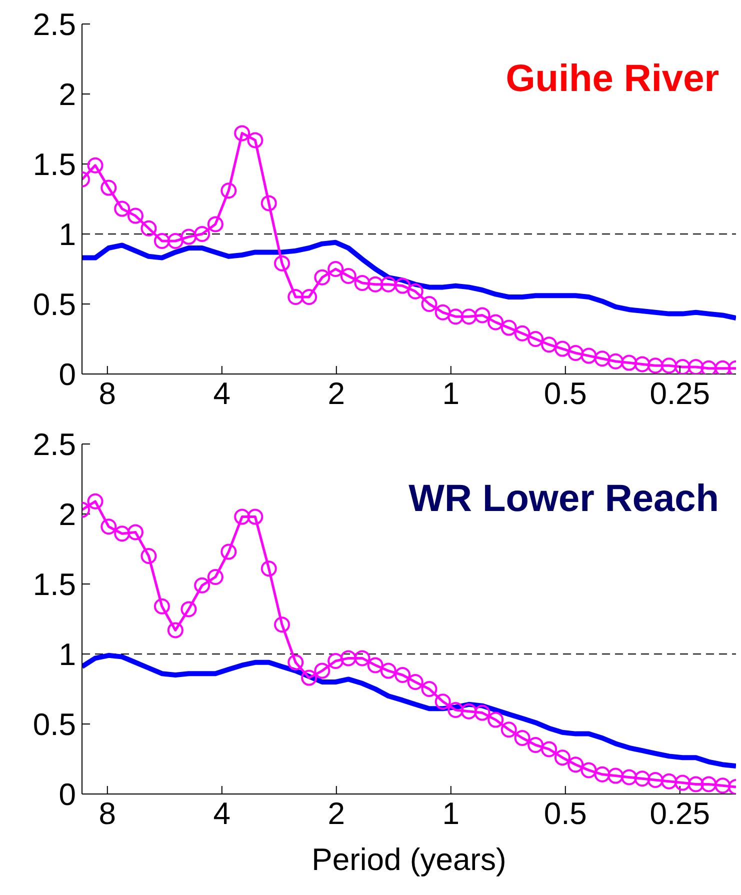  What do you see at coordinates (337, 814) in the screenshot?
I see `x-tick-label: 2` at bounding box center [337, 814].